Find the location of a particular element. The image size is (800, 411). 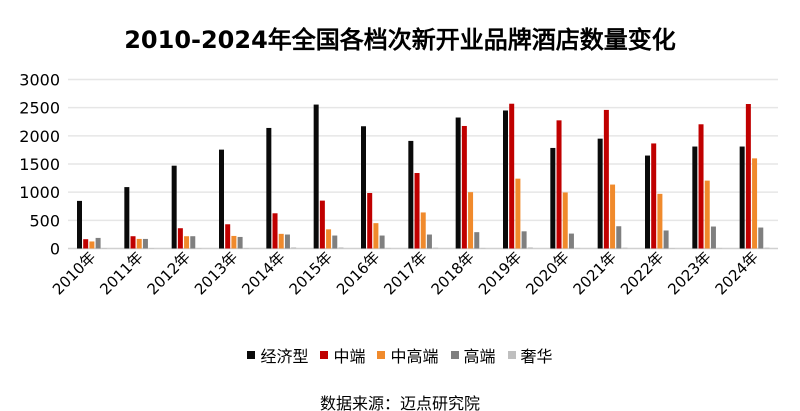

x-tick-label: 2023年 is located at coordinates (689, 273).